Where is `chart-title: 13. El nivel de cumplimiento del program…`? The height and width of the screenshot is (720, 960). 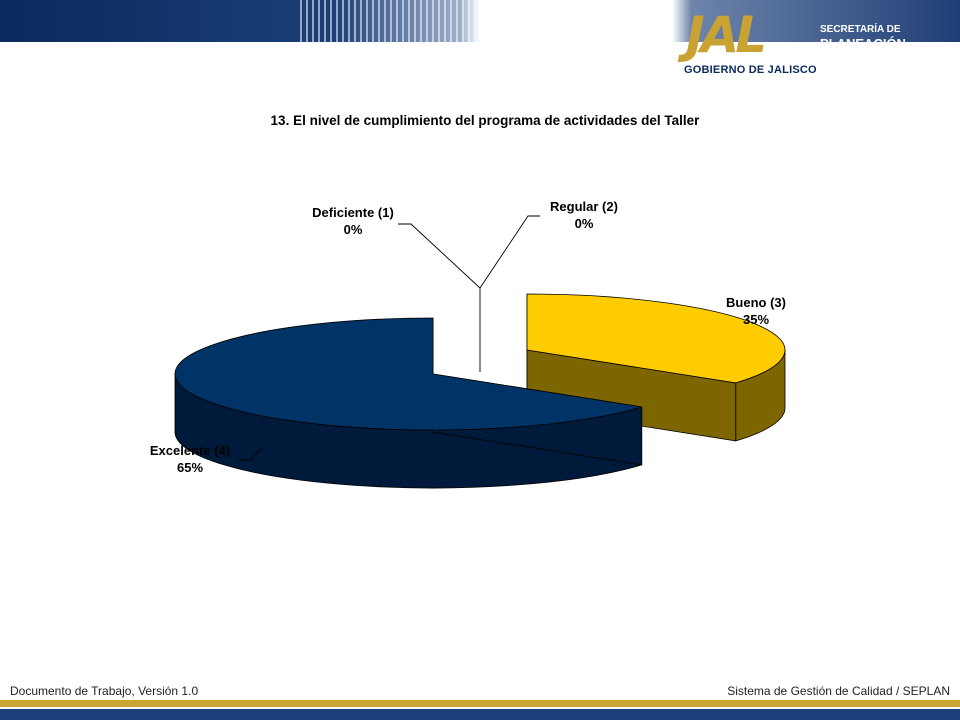 chart-title: 13. El nivel de cumplimiento del program… is located at coordinates (485, 120).